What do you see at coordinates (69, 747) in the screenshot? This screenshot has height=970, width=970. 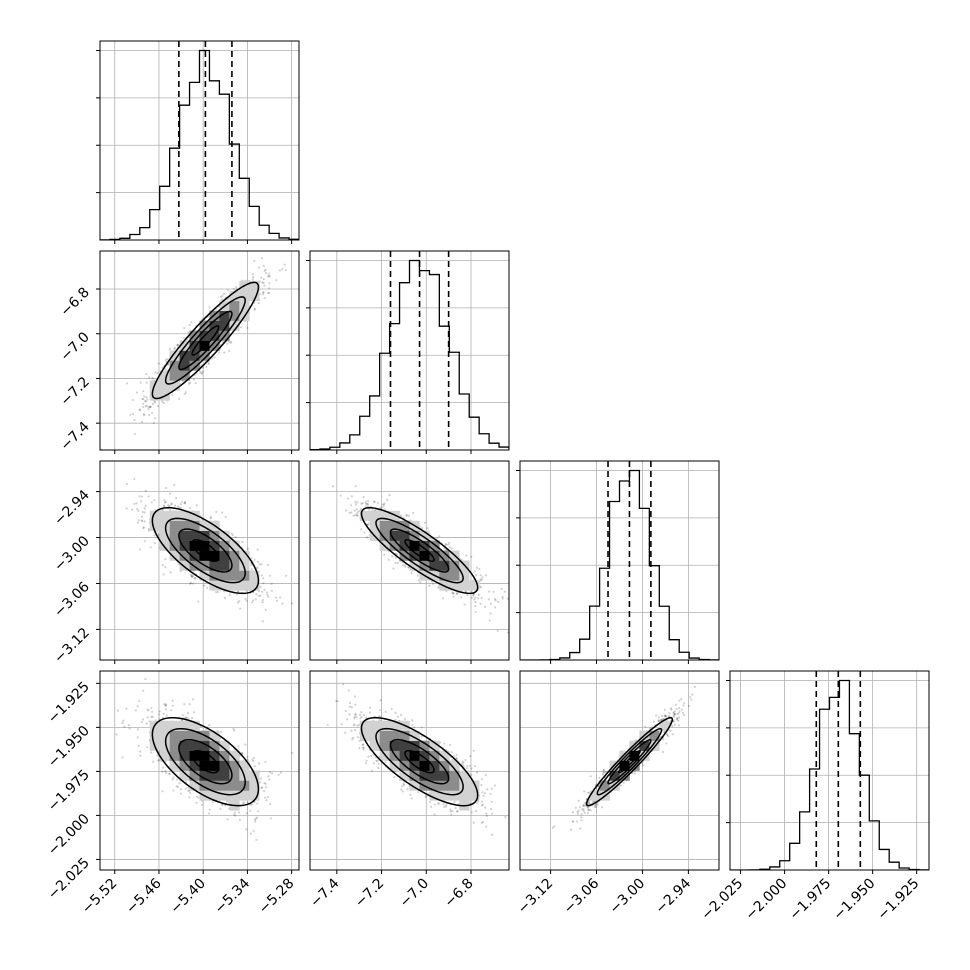 I see `y-tick-label: −1.950` at bounding box center [69, 747].